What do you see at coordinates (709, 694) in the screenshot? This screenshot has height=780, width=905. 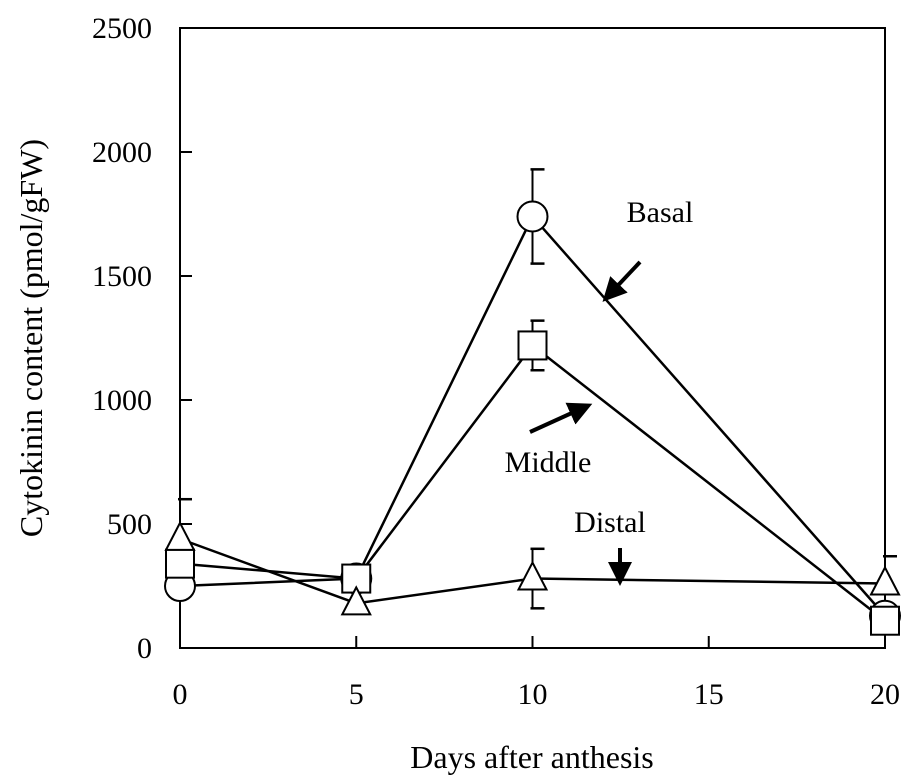 I see `x-tick-label: 15` at bounding box center [709, 694].